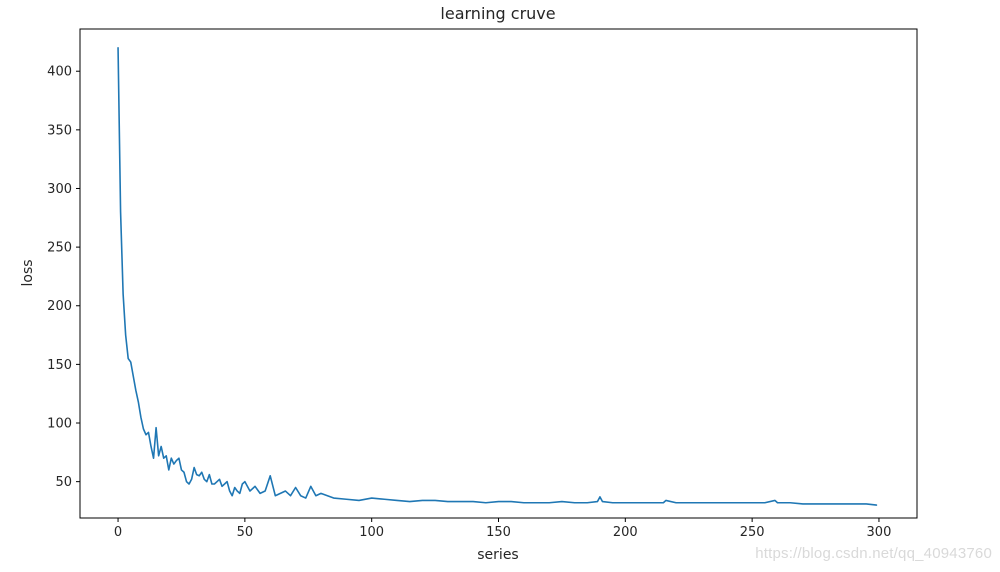  Describe the element at coordinates (59, 248) in the screenshot. I see `y-tick-label: 250` at that location.